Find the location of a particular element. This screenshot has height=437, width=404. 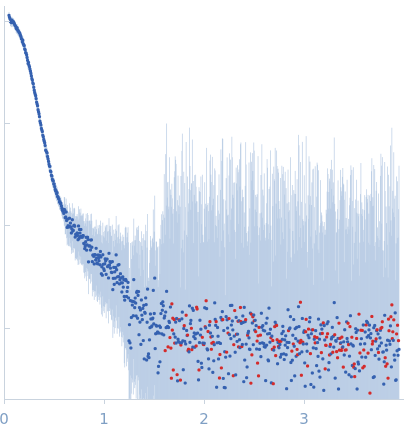

x-tick-label-0: 0 is located at coordinates (4, 419).